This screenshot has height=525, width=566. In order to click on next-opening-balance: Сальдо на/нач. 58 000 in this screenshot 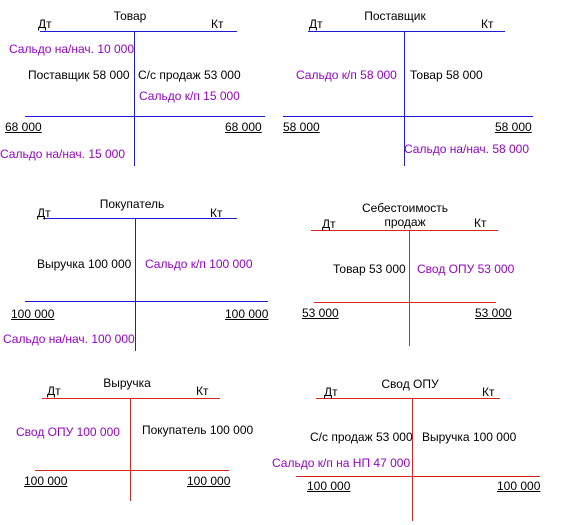, I will do `click(467, 149)`.